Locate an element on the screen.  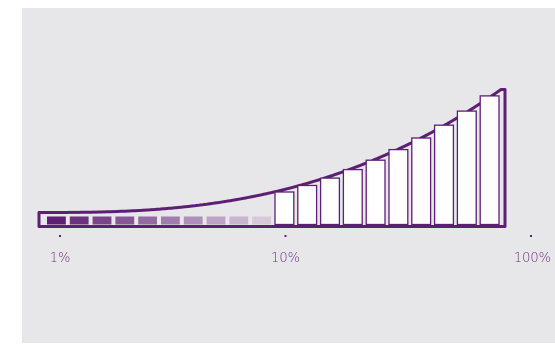
x-tick-label: 100% is located at coordinates (532, 258).